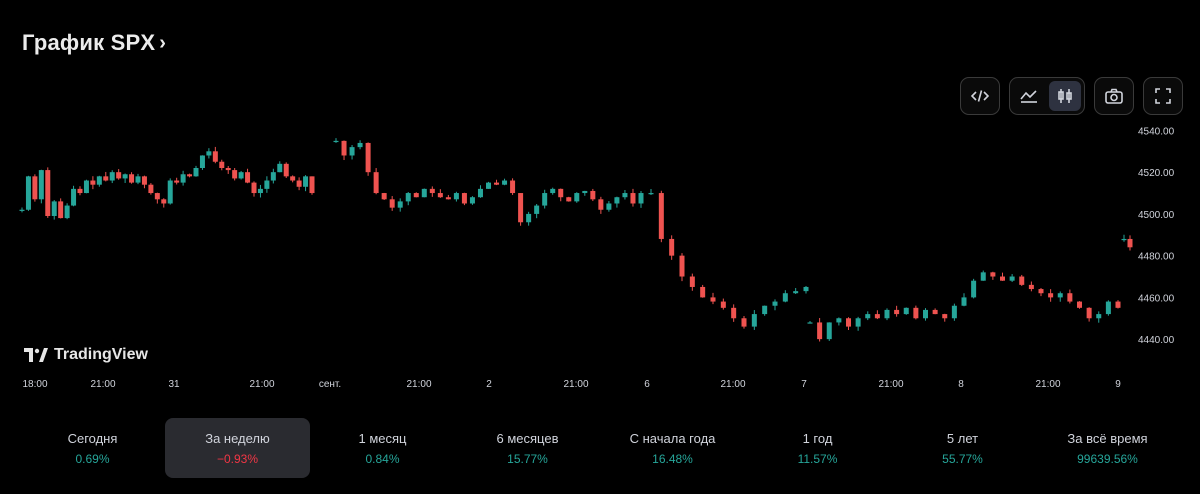 The width and height of the screenshot is (1200, 494). Describe the element at coordinates (962, 448) in the screenshot. I see `period-tab: 5 лет 55.77%` at that location.